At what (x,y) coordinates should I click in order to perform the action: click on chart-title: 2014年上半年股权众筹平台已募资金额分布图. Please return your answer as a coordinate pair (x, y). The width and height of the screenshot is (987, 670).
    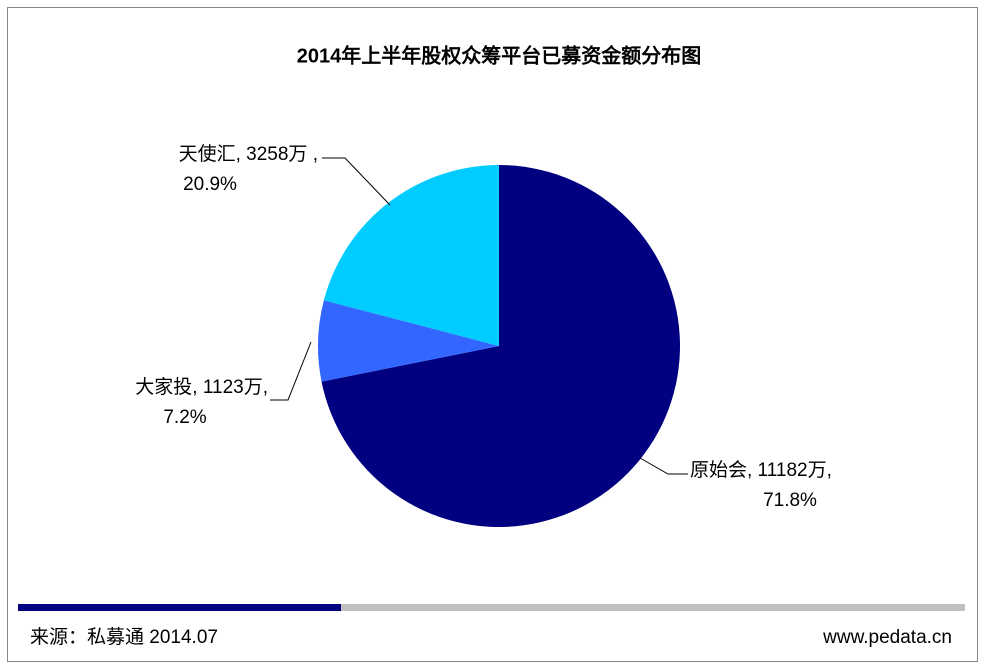
    Looking at the image, I should click on (499, 55).